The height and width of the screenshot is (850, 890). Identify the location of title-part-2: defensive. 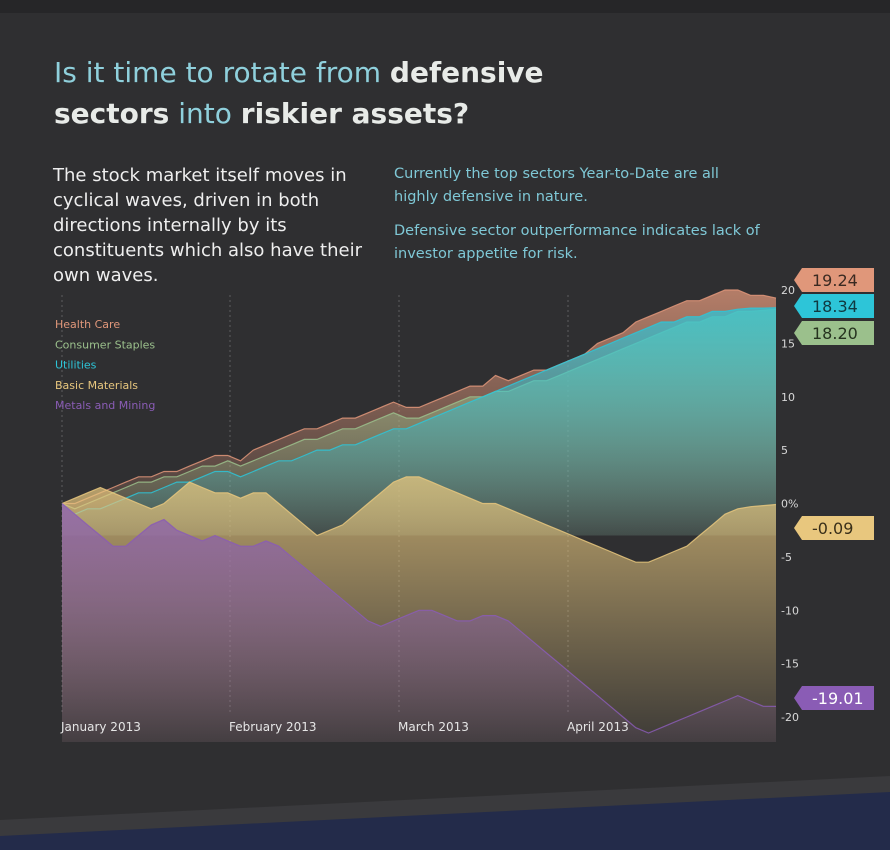
(466, 72).